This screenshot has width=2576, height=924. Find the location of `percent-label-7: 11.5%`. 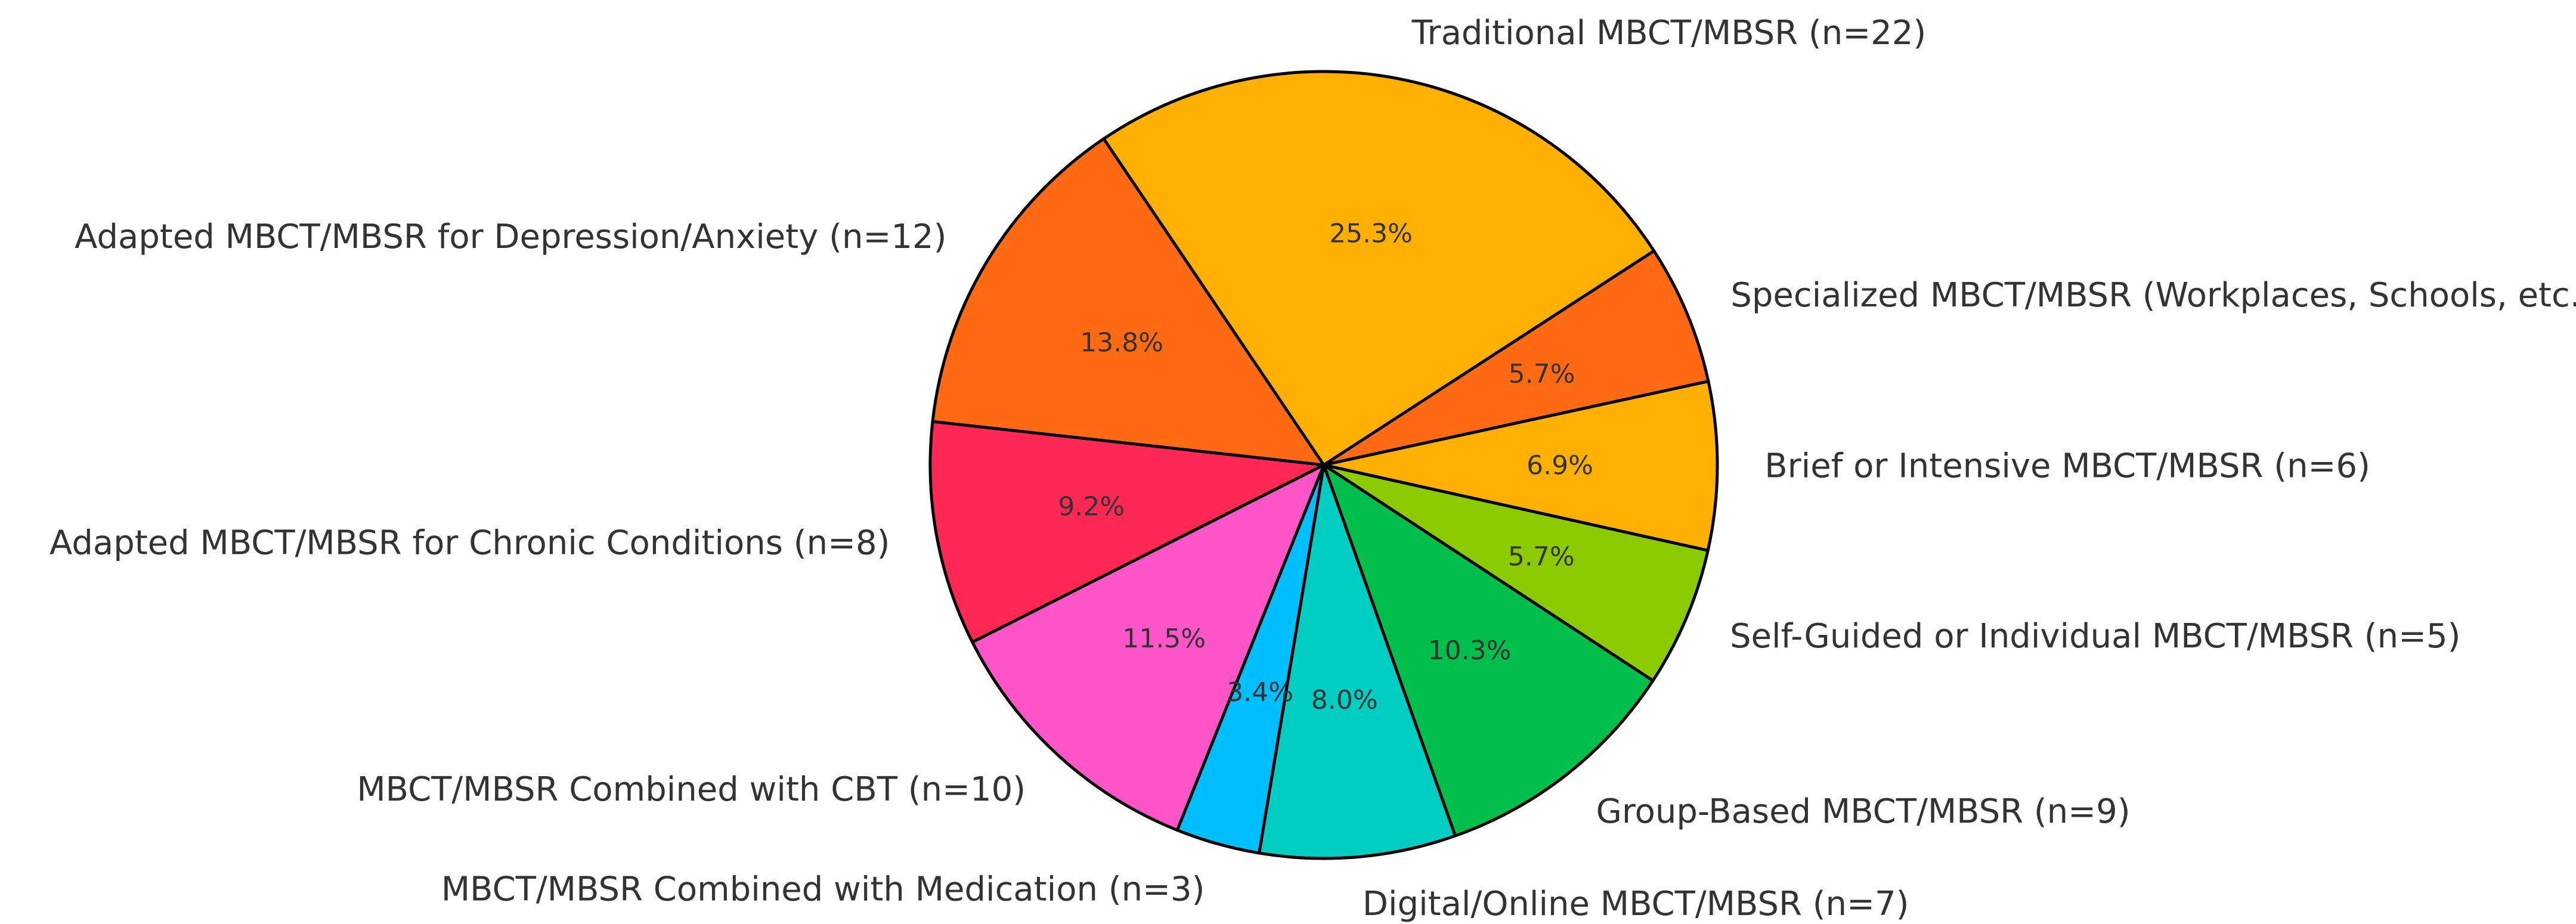

percent-label-7: 11.5% is located at coordinates (1164, 639).